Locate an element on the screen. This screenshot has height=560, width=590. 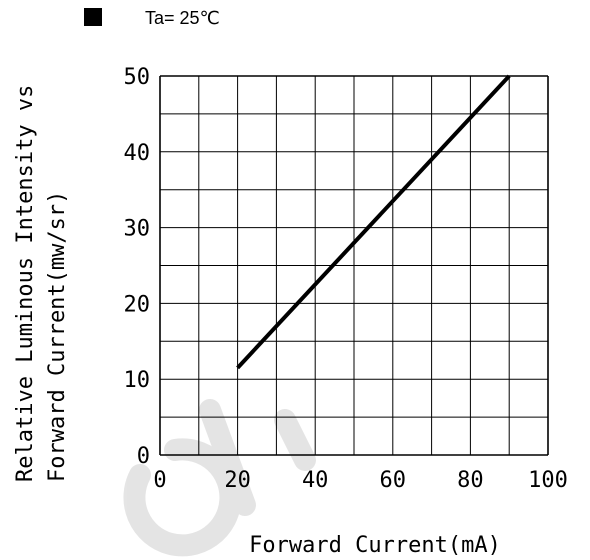
watermark is located at coordinates (219, 478).